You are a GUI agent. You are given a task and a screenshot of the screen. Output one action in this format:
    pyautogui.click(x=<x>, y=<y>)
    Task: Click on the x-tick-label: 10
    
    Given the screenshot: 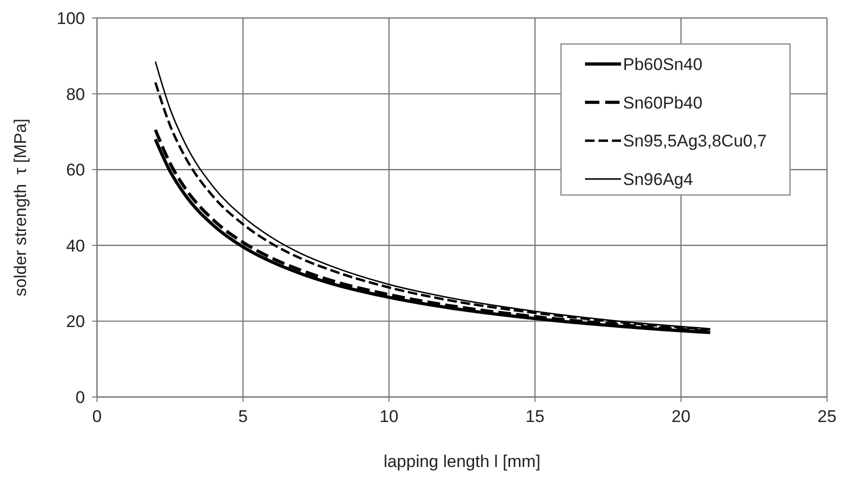 What is the action you would take?
    pyautogui.click(x=389, y=416)
    